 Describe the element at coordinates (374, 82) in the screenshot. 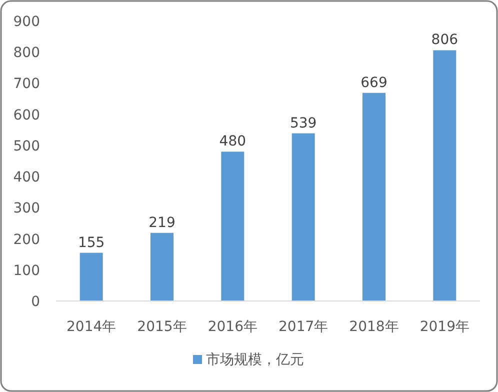

I see `data-label: 669` at that location.